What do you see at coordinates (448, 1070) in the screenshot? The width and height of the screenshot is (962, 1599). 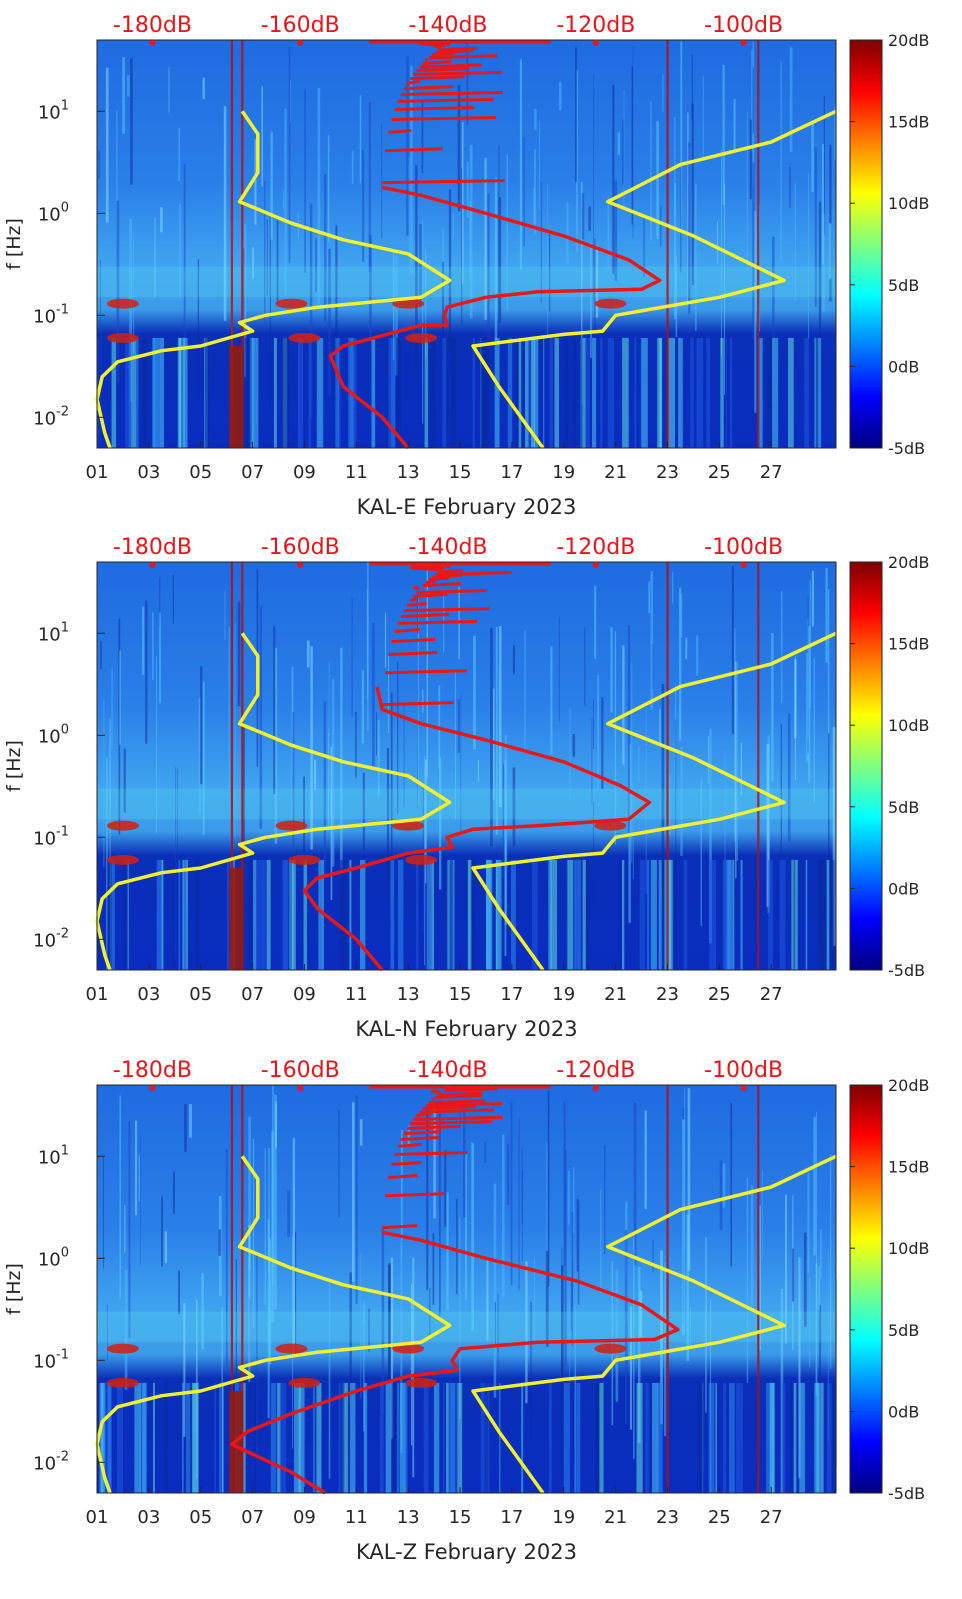 I see `top-axis-label: -140dB` at bounding box center [448, 1070].